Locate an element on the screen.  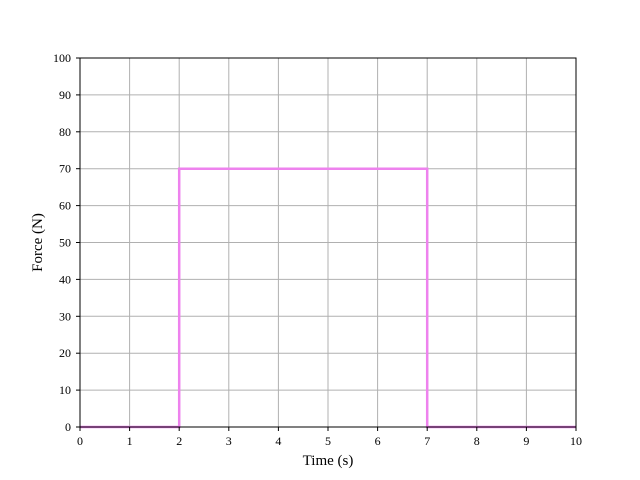
y-tick-label: 70 is located at coordinates (65, 169).